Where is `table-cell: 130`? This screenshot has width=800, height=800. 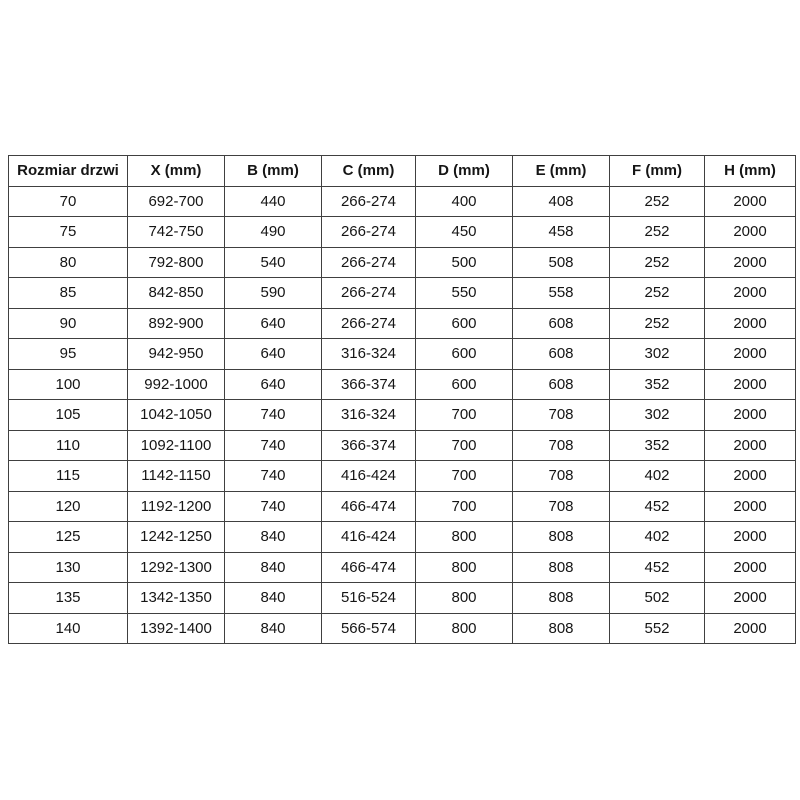
table-cell: 130 is located at coordinates (68, 567).